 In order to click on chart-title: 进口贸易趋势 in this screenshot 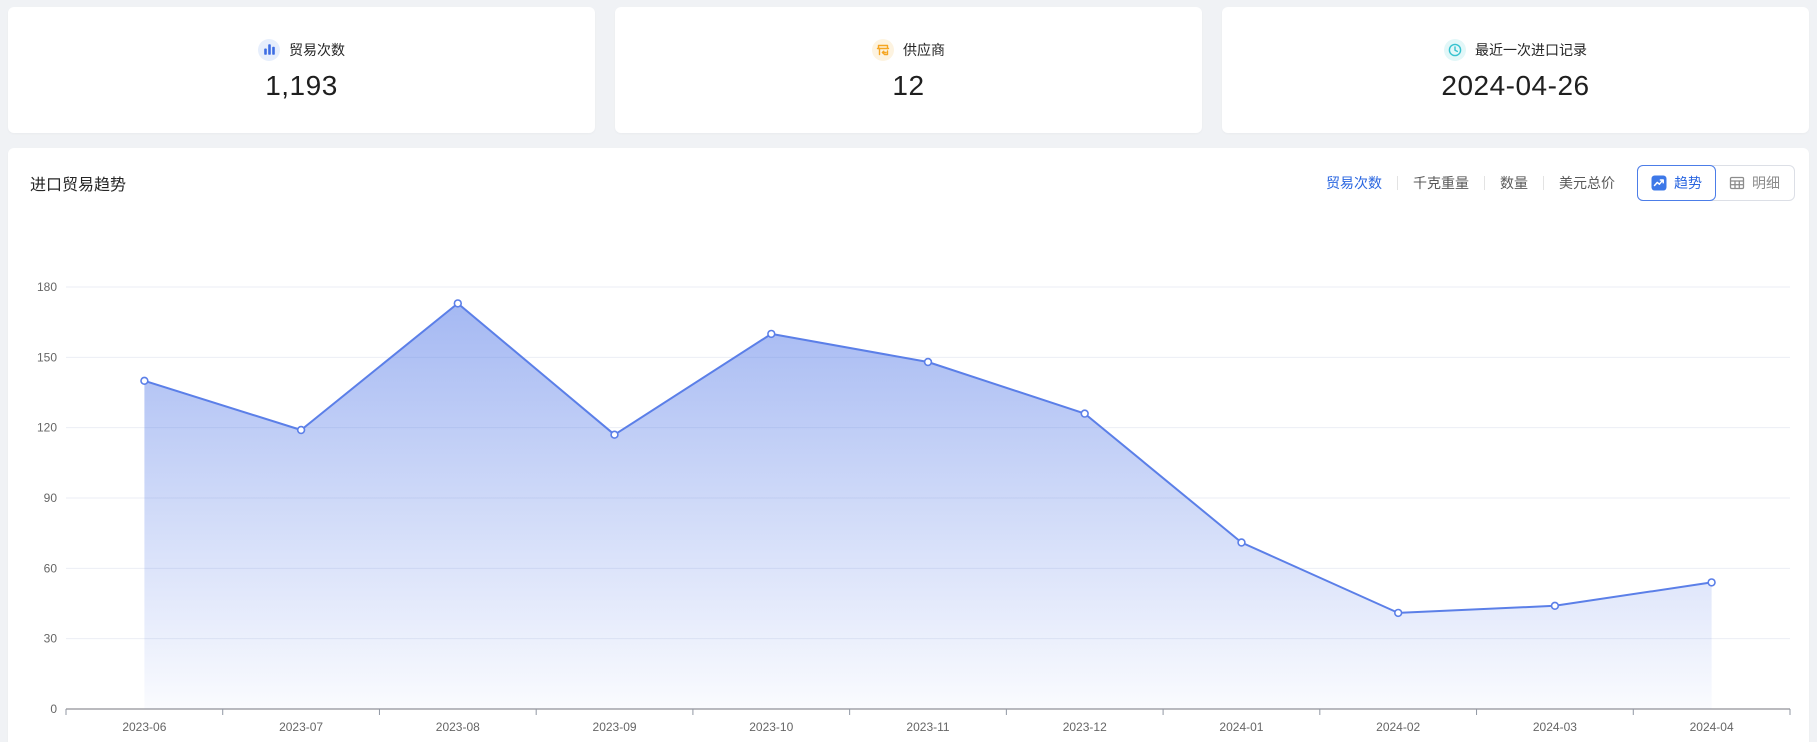, I will do `click(78, 185)`.